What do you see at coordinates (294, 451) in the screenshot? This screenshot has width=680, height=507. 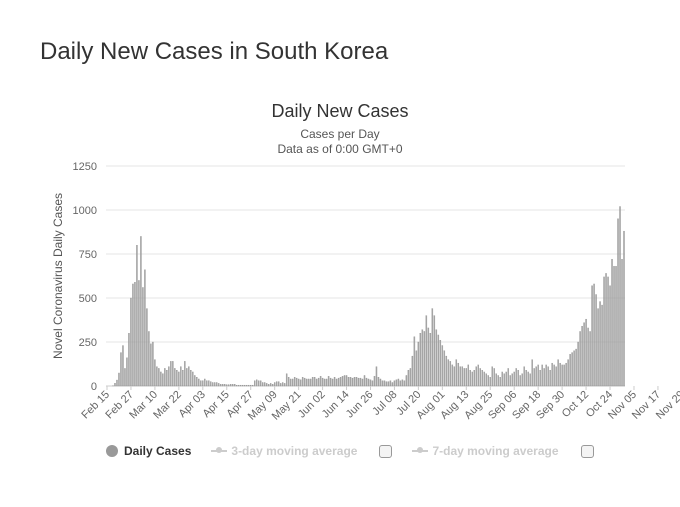 I see `legend-label-3day-average: 3-day moving average` at bounding box center [294, 451].